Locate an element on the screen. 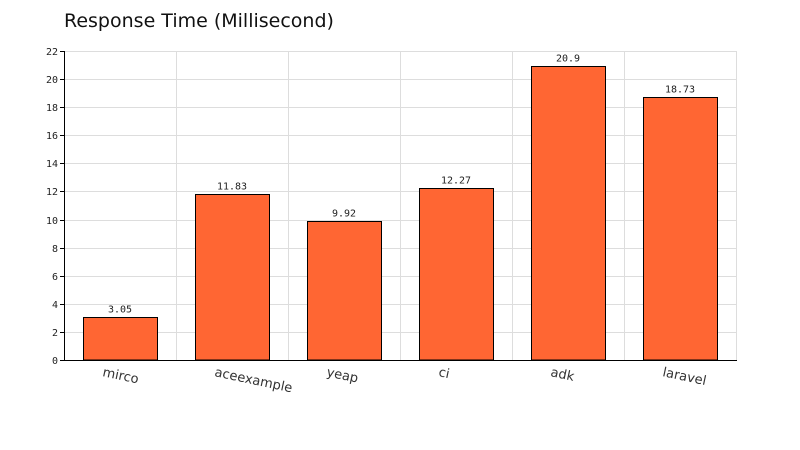 This screenshot has width=800, height=450. bar-aceexample is located at coordinates (232, 277).